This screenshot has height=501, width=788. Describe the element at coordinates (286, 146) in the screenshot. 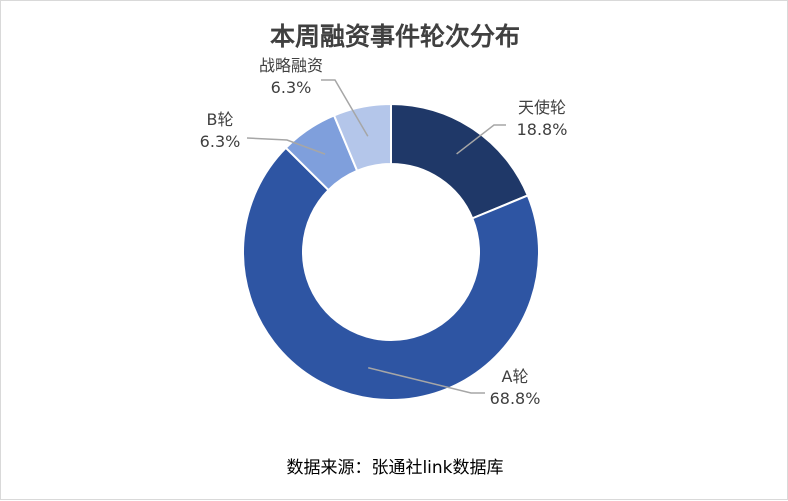

I see `leader-line-B轮` at that location.